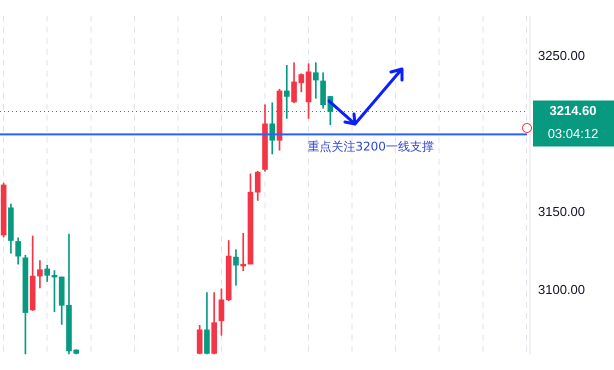  Describe the element at coordinates (573, 110) in the screenshot. I see `ref-line-label: 3214.60` at that location.